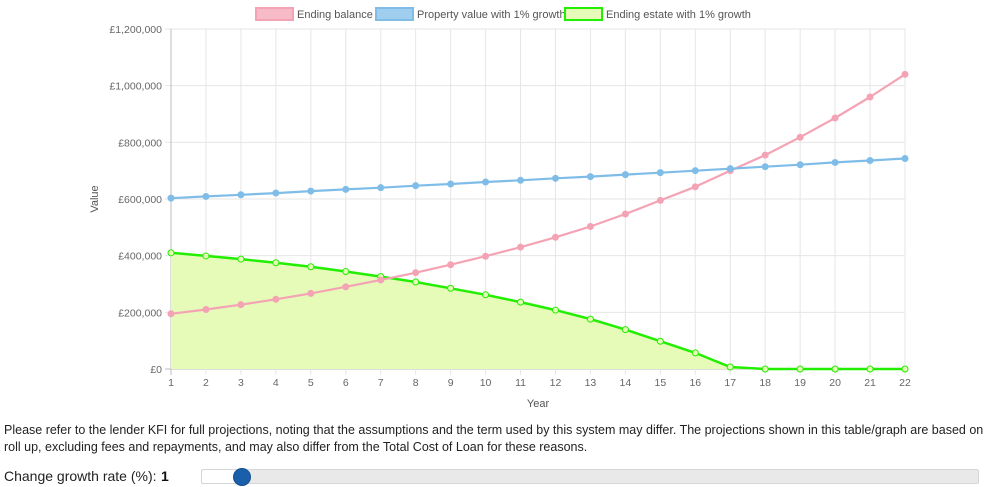 This screenshot has height=487, width=999. What do you see at coordinates (905, 383) in the screenshot?
I see `x-tick-label: 22` at bounding box center [905, 383].